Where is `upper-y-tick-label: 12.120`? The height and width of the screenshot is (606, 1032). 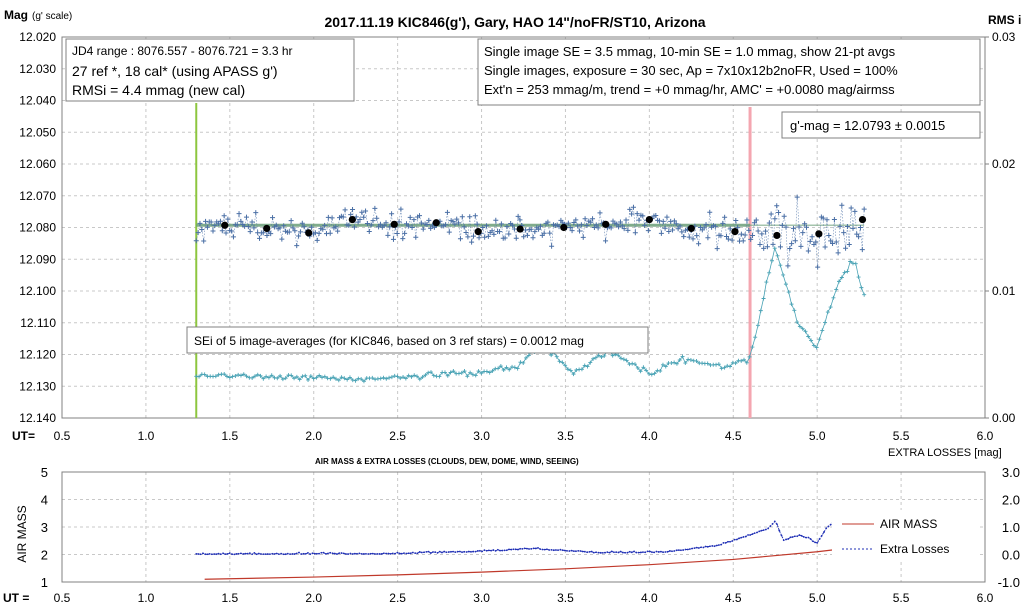
upper-y-tick-label: 12.120 is located at coordinates (37, 355).